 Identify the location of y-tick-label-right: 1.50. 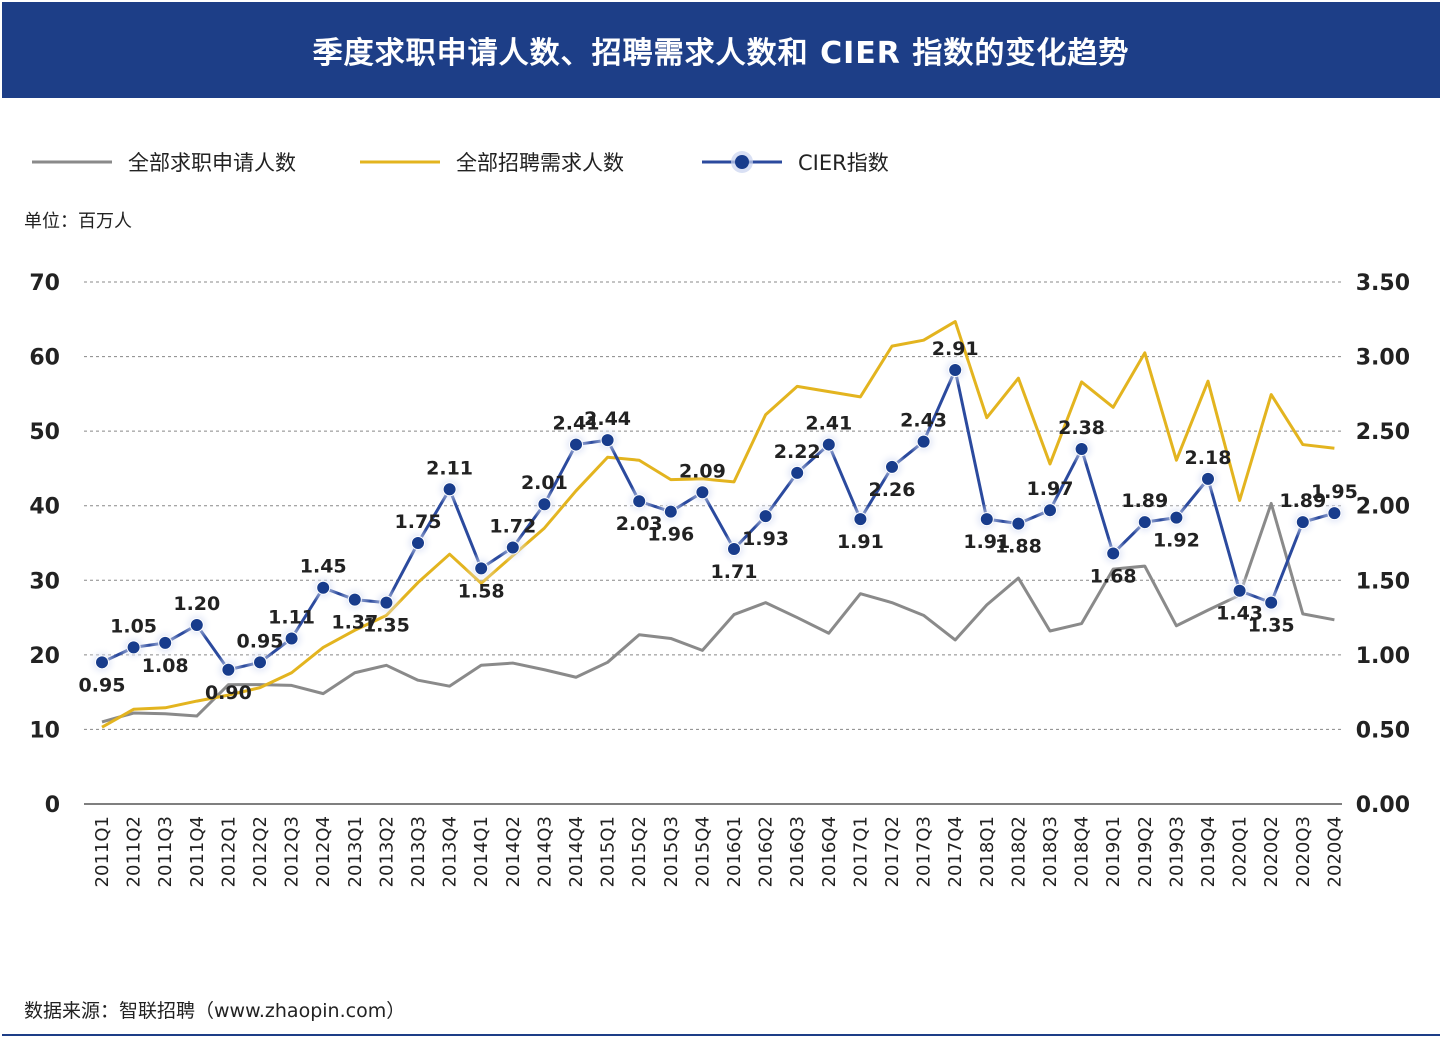
(1383, 581).